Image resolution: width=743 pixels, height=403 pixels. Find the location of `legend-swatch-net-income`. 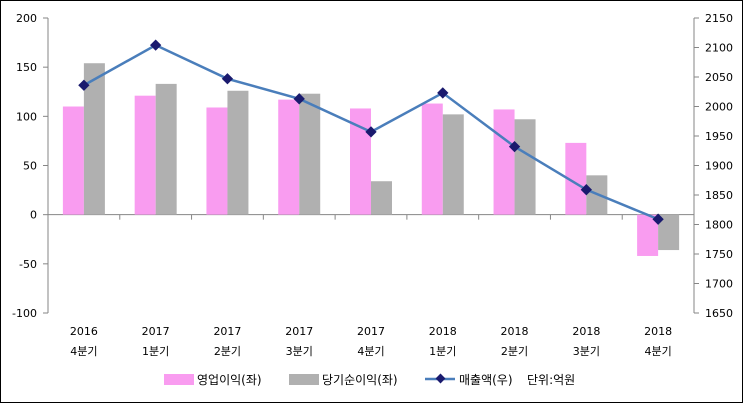

legend-swatch-net-income is located at coordinates (304, 379).